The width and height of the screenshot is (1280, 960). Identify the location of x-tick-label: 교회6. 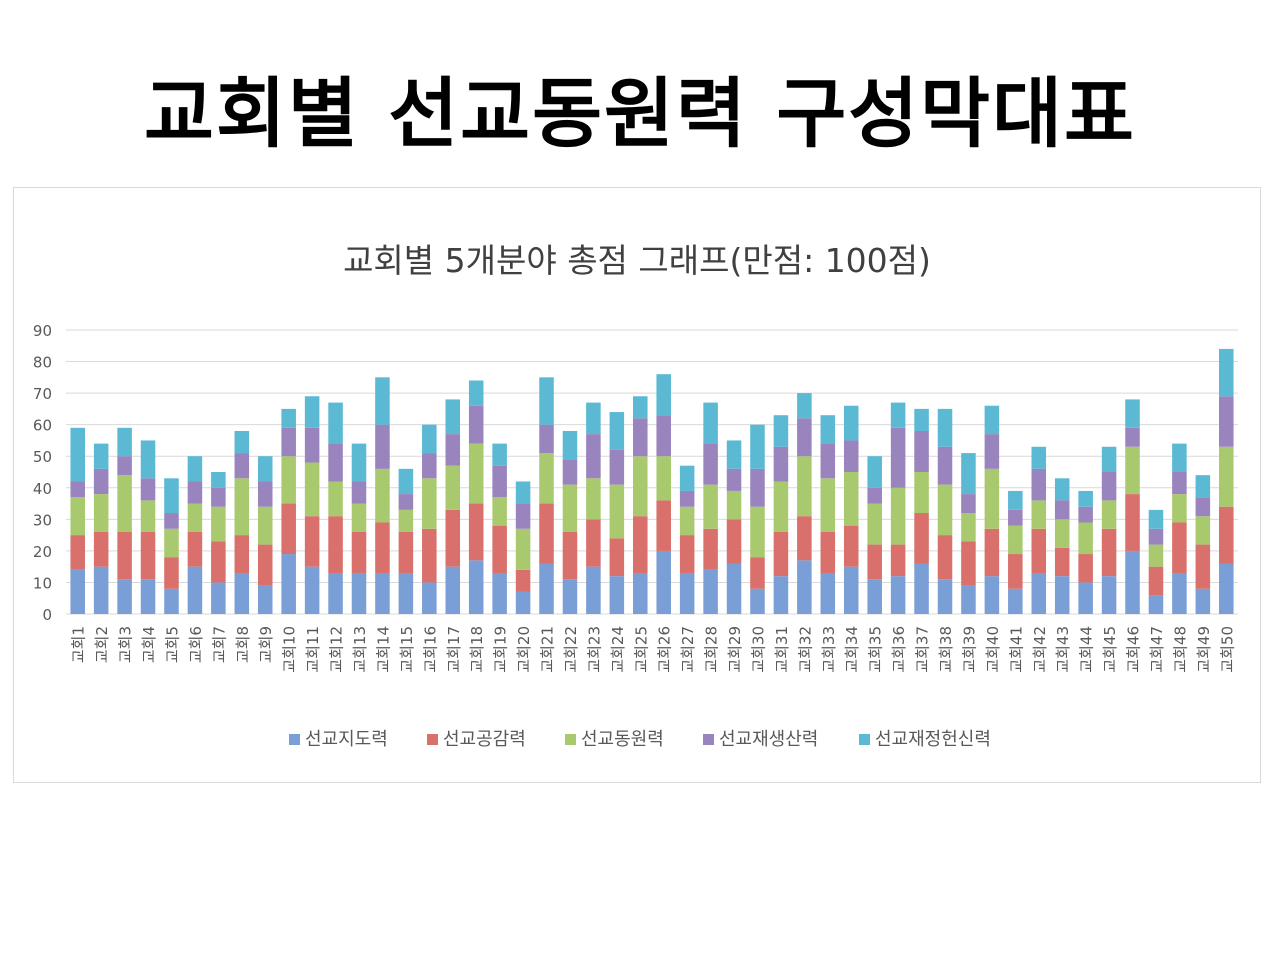
(196, 644).